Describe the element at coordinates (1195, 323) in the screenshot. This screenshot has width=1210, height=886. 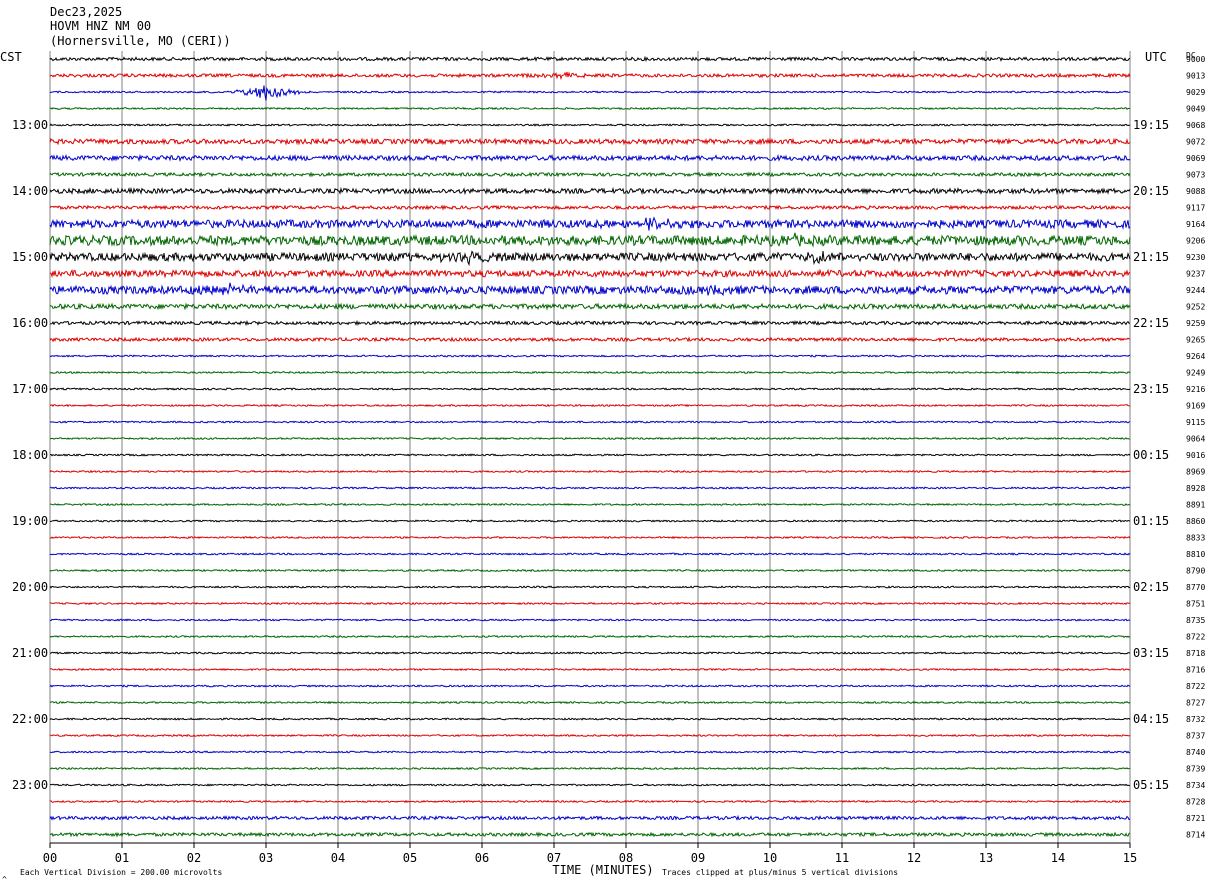
I see `dc-offset-label: 9259` at that location.